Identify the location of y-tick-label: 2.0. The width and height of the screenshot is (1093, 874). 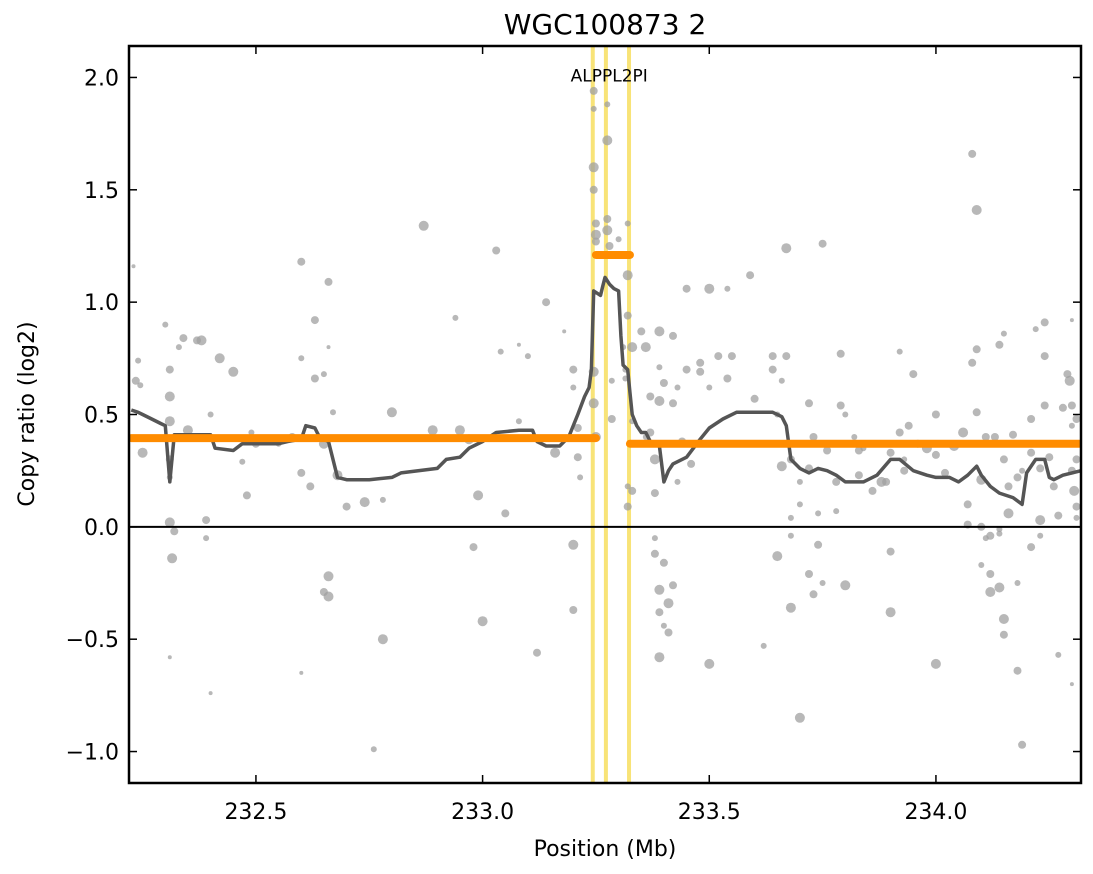
(101, 78).